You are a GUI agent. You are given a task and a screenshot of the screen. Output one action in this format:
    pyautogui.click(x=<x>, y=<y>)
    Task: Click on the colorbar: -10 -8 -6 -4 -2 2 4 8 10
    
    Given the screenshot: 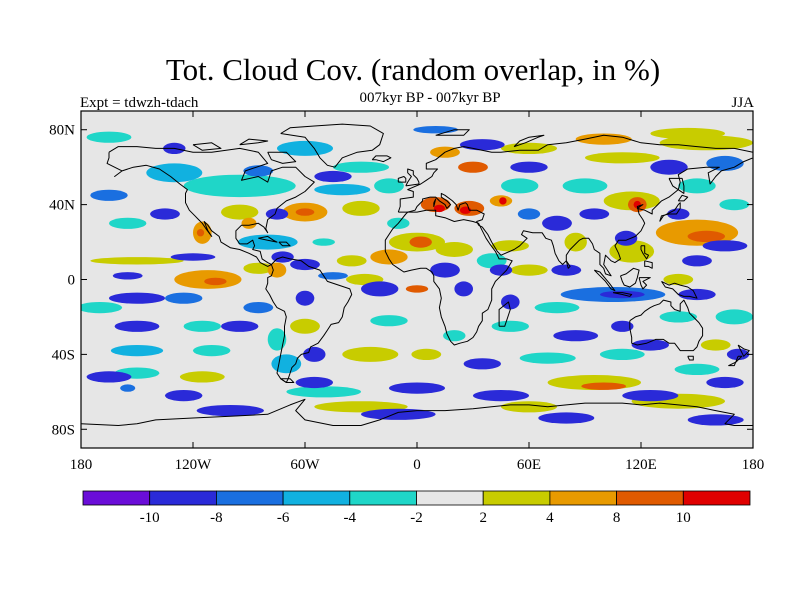 What is the action you would take?
    pyautogui.click(x=416, y=508)
    